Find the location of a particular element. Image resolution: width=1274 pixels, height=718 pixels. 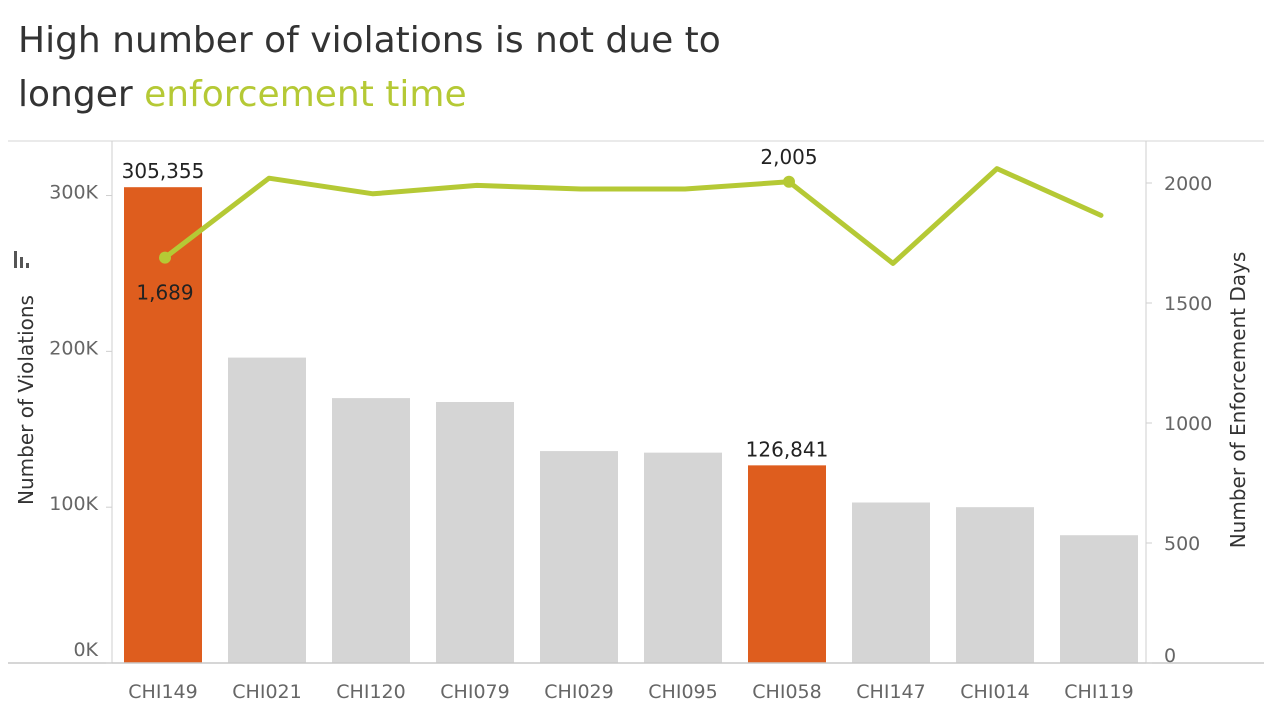

left-tick-label: 200K is located at coordinates (73, 348).